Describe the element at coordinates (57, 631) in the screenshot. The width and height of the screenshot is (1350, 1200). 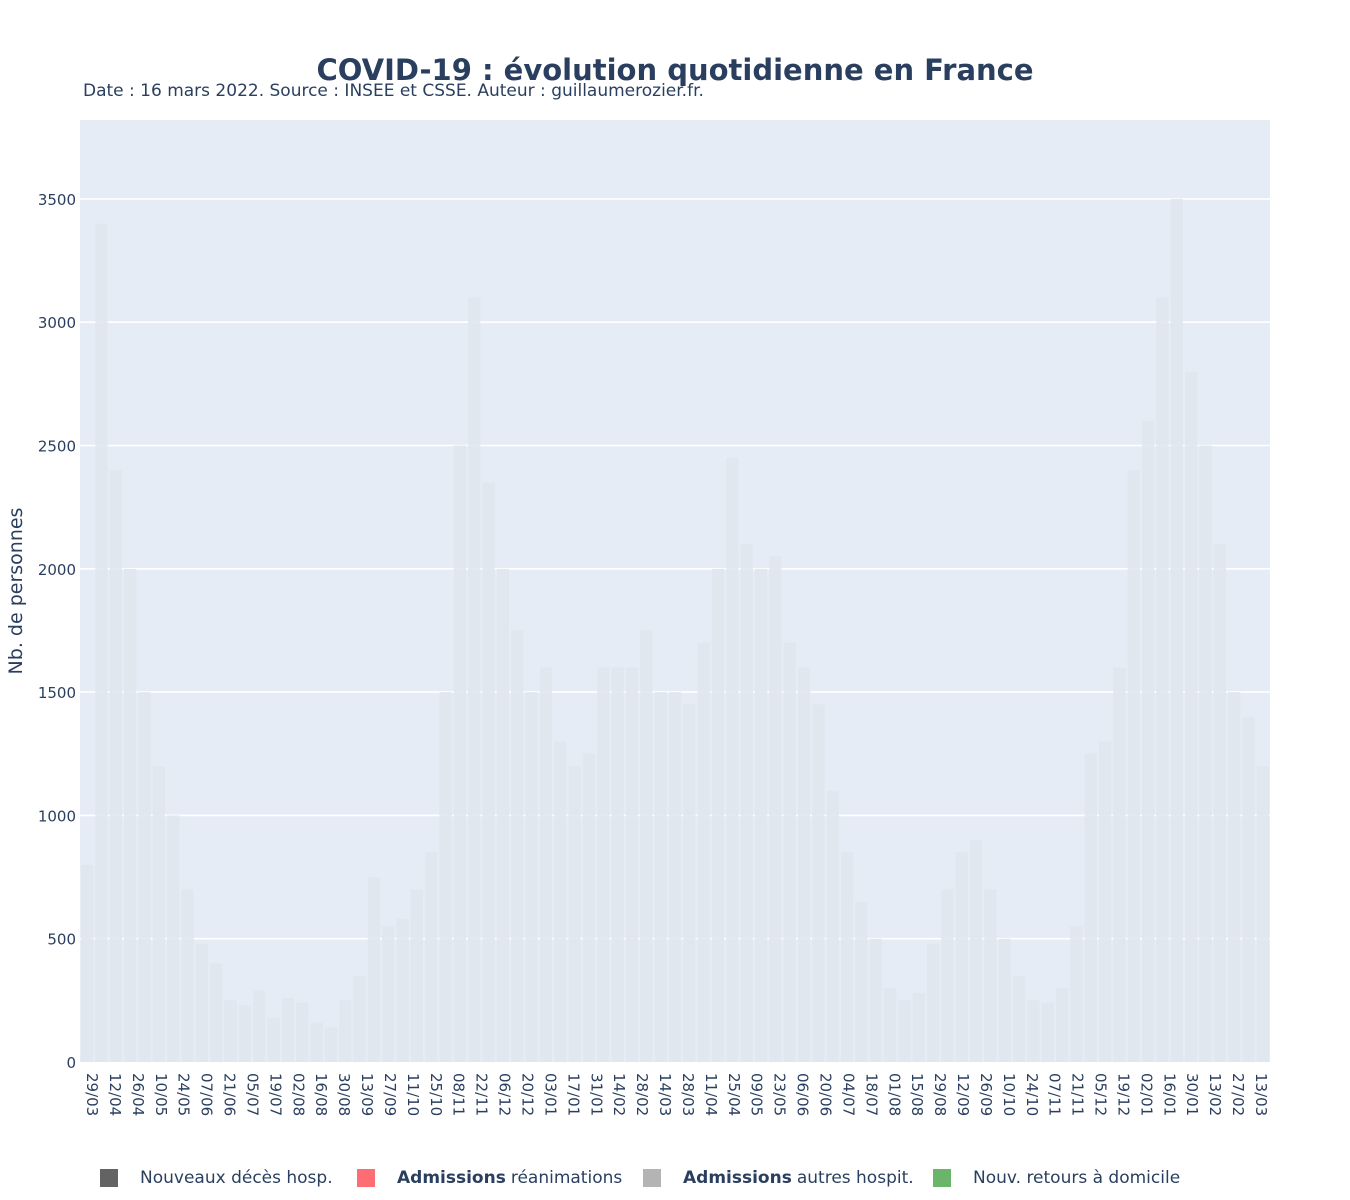
I see `y-axis: 0 500 1000 1500 2000 2500 3000 3500` at that location.